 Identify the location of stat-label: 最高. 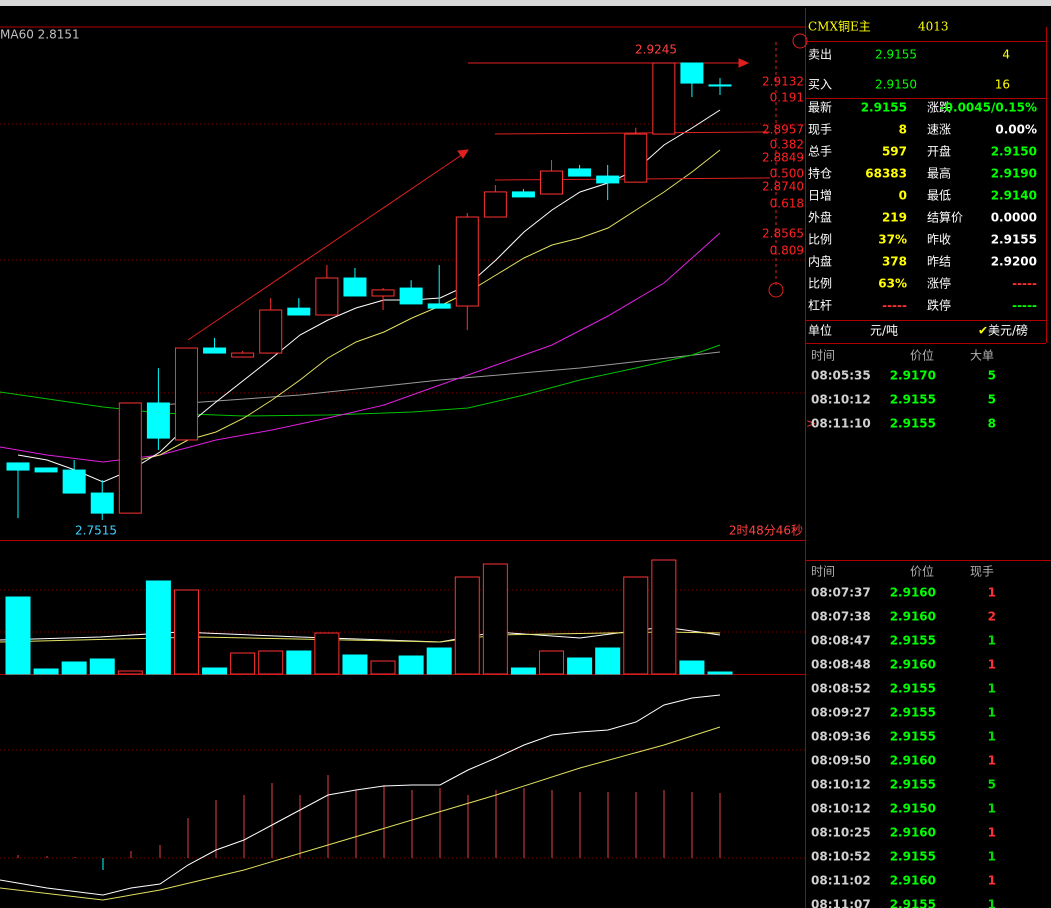
(939, 173).